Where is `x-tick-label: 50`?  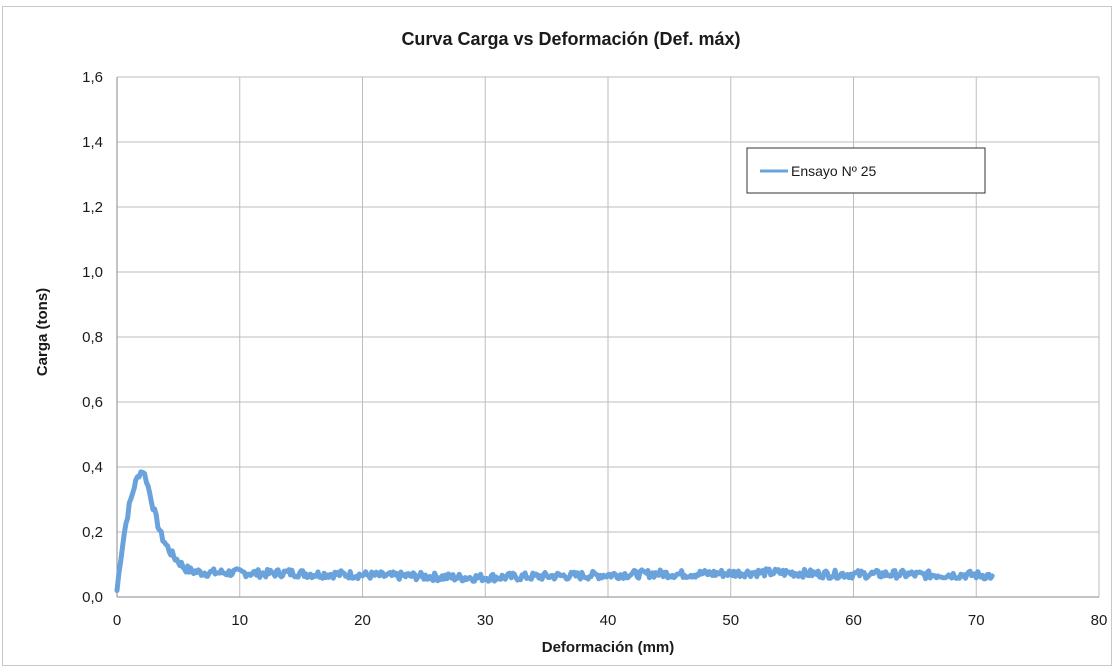 x-tick-label: 50 is located at coordinates (730, 620).